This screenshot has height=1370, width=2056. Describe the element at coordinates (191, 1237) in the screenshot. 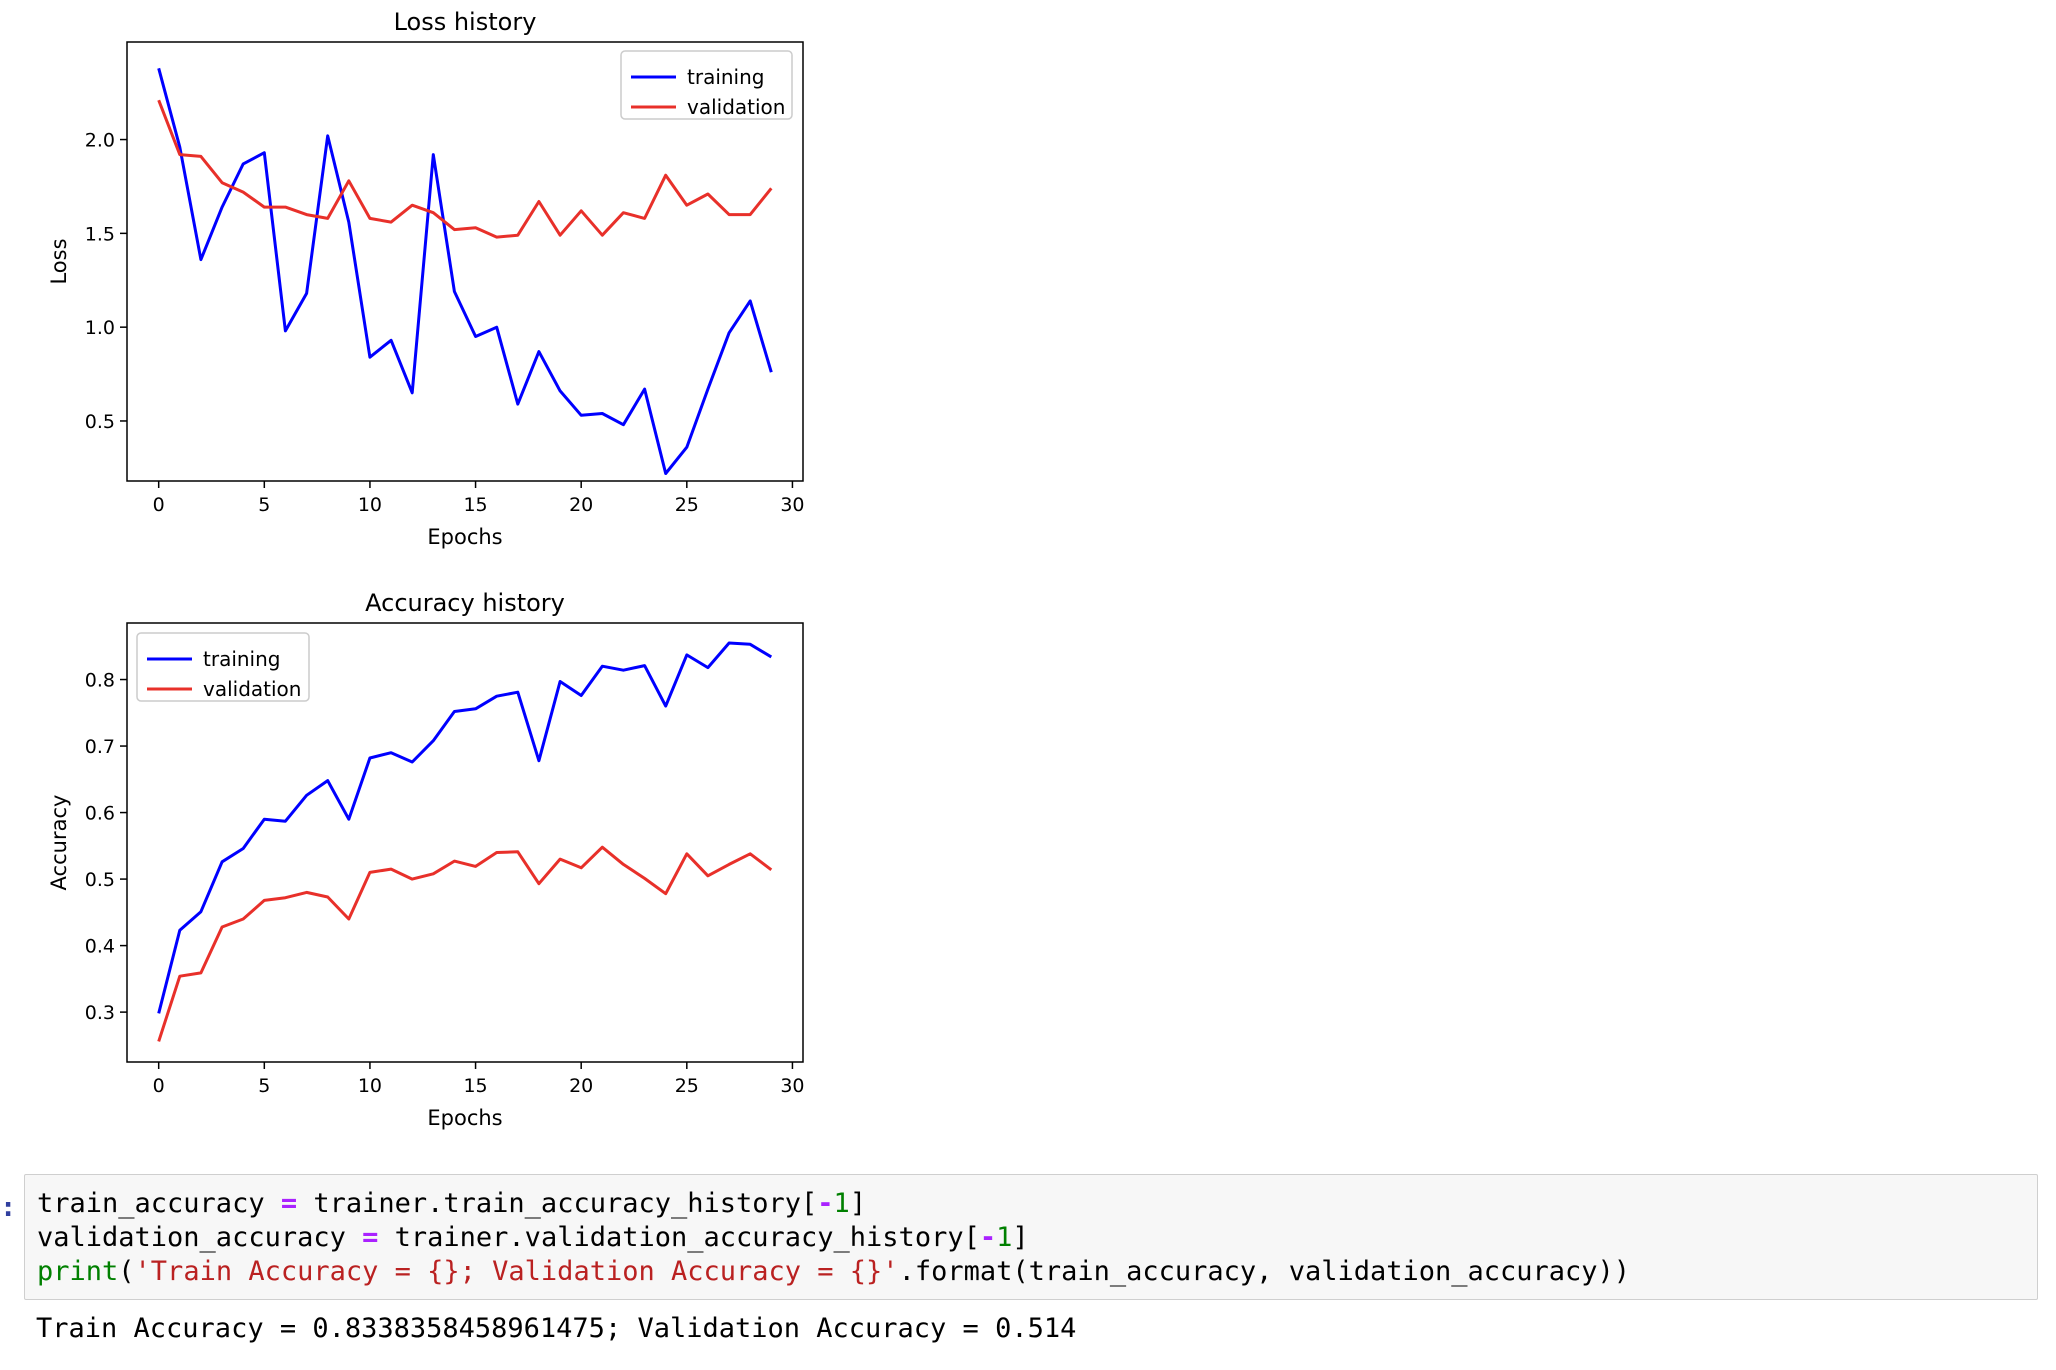

I see `code-token: validation_accuracy` at that location.